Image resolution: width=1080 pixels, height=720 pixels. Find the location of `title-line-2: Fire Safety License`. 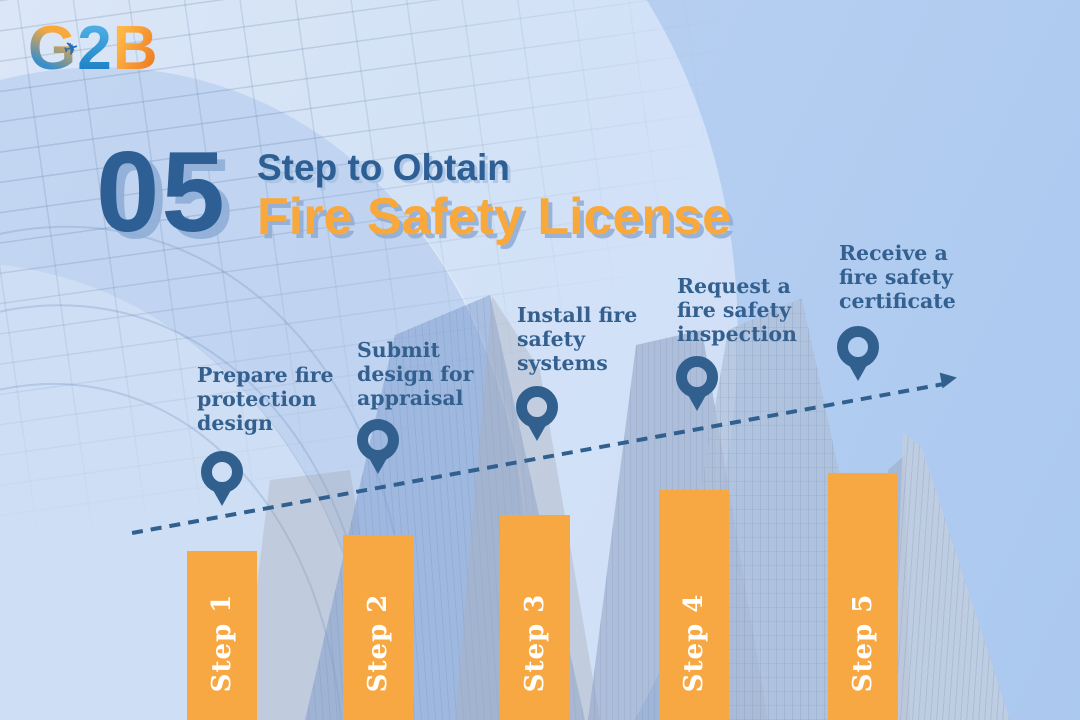

title-line-2: Fire Safety License is located at coordinates (494, 216).